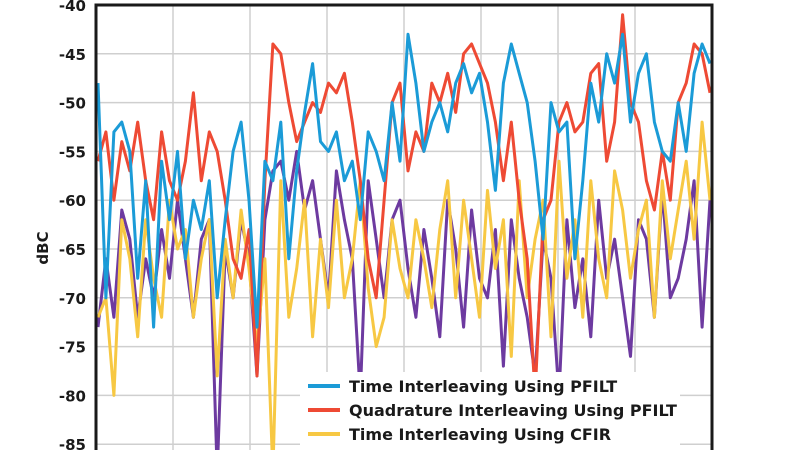 This screenshot has height=450, width=800. What do you see at coordinates (72, 250) in the screenshot?
I see `y-tick-label: -65` at bounding box center [72, 250].